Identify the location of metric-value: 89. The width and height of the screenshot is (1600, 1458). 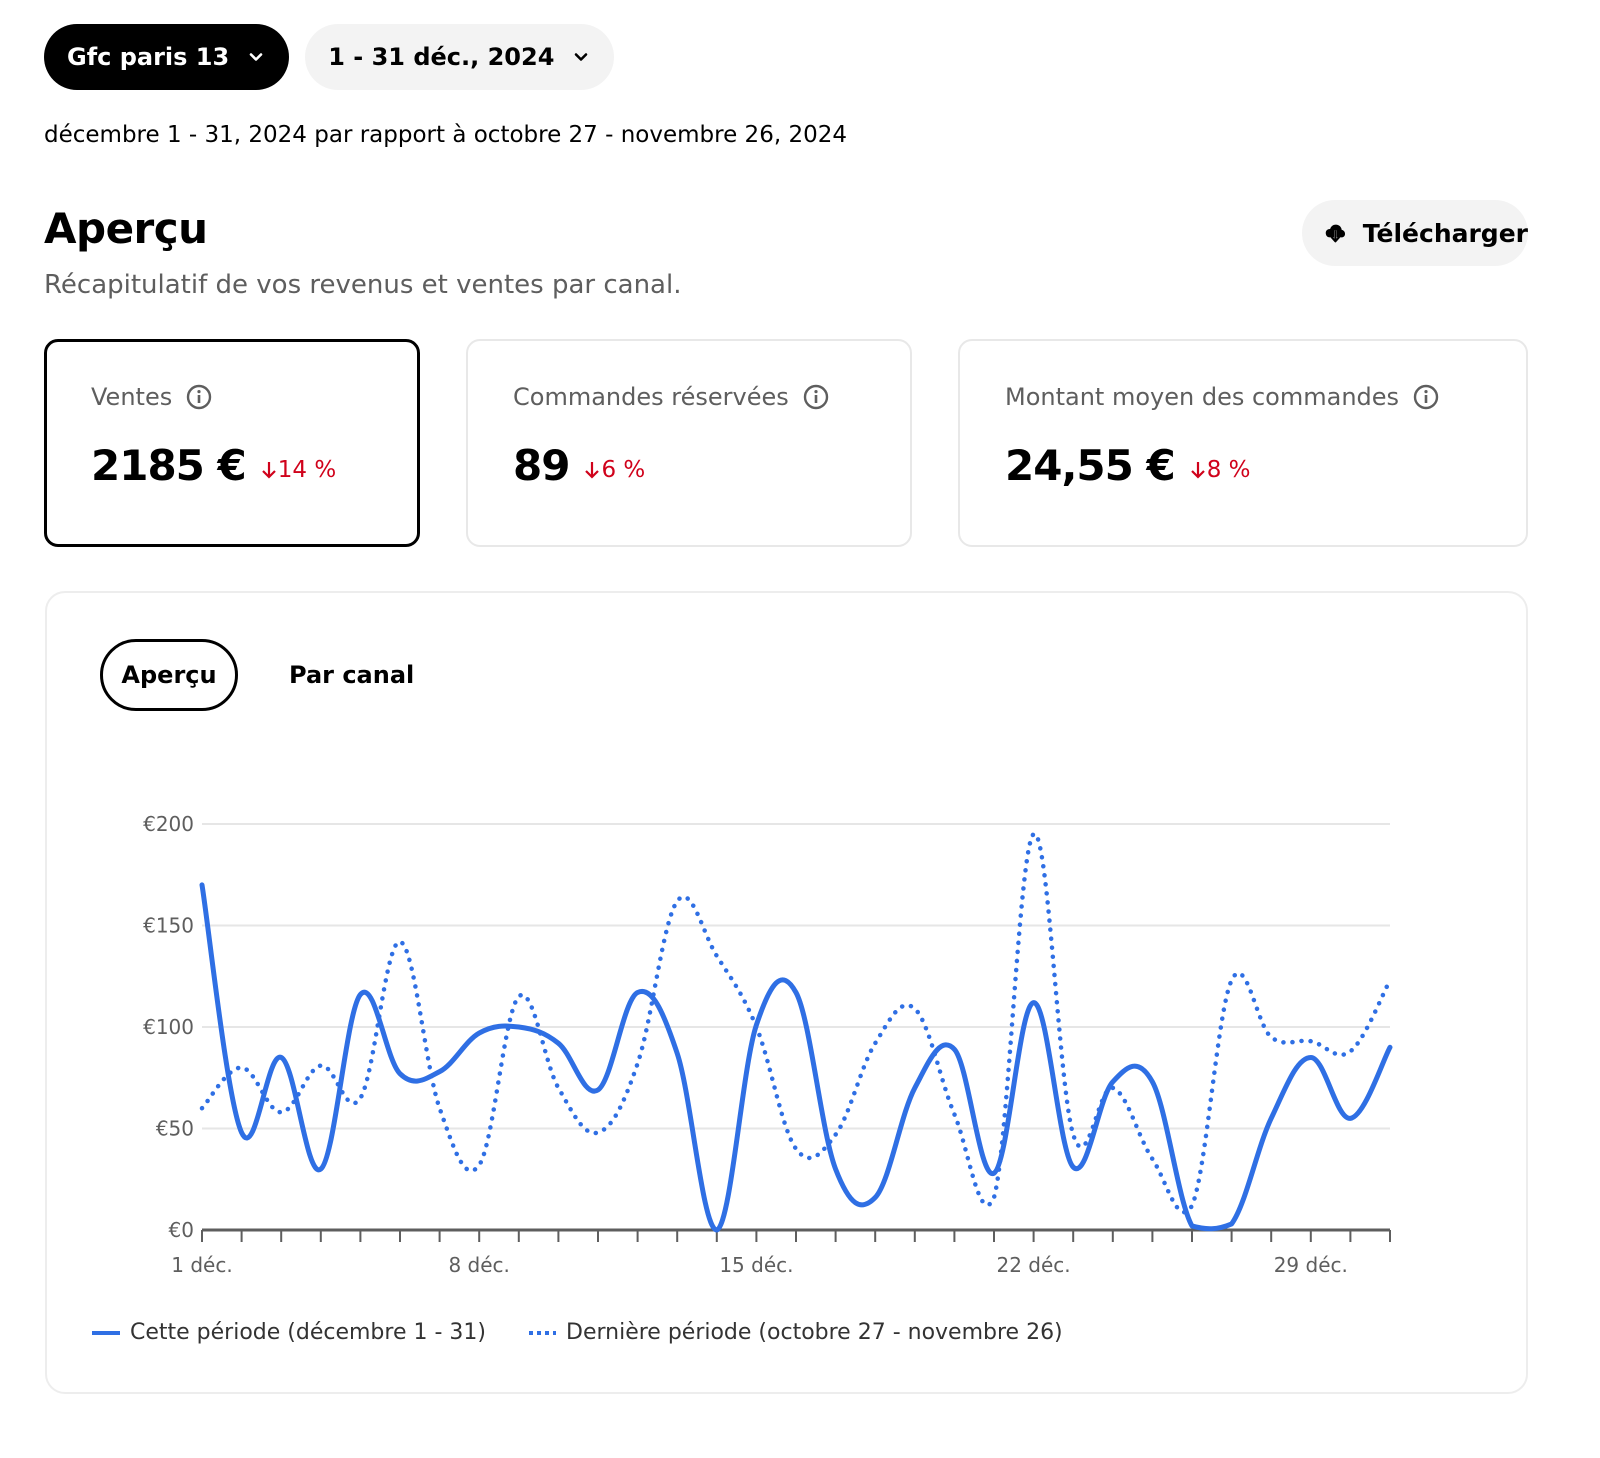
(541, 465).